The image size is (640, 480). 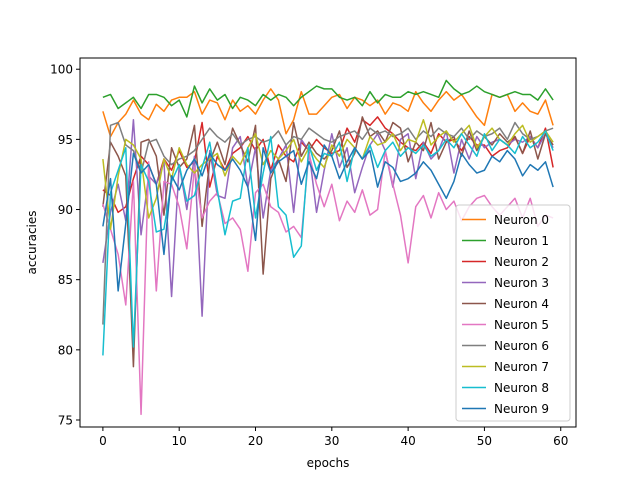 What do you see at coordinates (484, 441) in the screenshot?
I see `x-tick-label: 50` at bounding box center [484, 441].